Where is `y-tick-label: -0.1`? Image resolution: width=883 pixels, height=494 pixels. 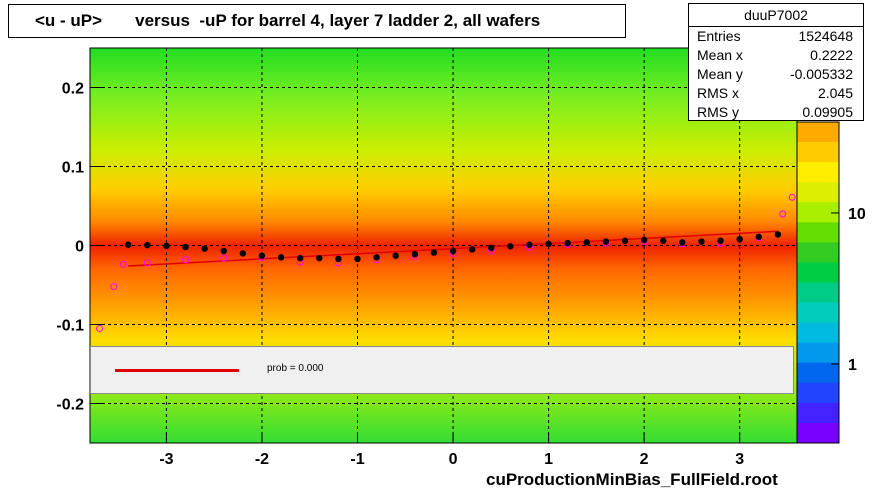 y-tick-label: -0.1 is located at coordinates (70, 326).